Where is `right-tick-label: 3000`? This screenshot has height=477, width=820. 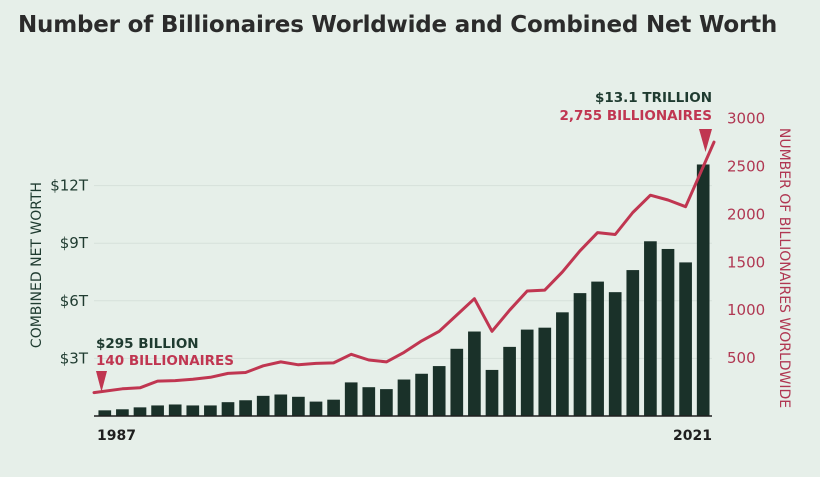
right-tick-label: 3000 is located at coordinates (746, 119).